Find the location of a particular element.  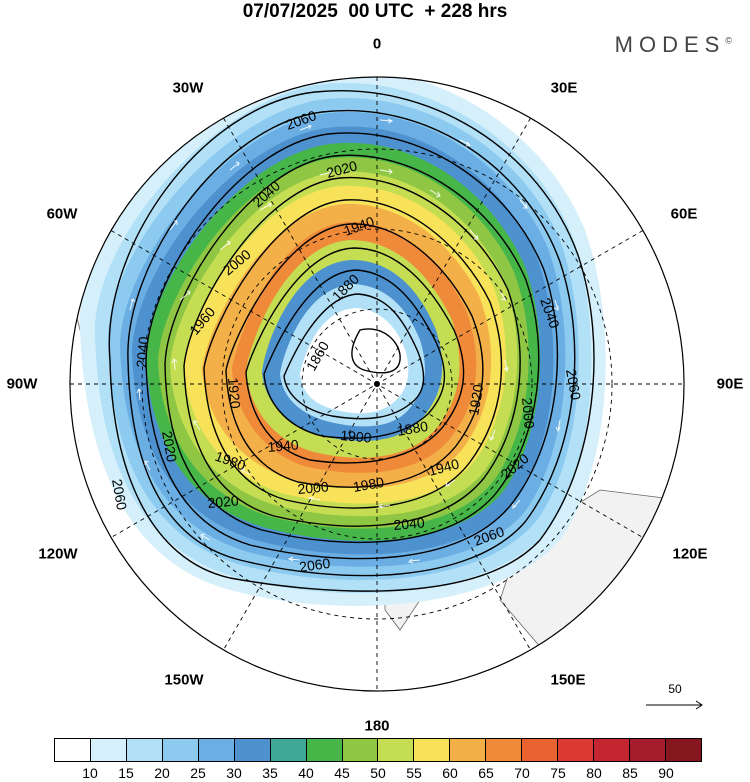

colorbar-tick-label: 25 is located at coordinates (198, 773).